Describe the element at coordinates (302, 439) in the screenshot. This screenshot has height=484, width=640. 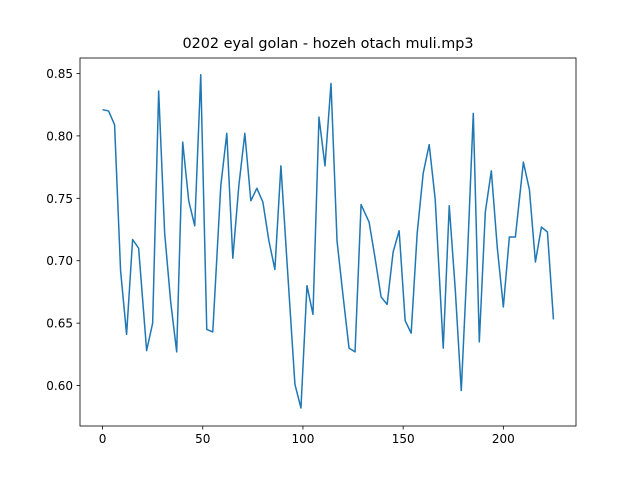
I see `x-tick-label: 100` at that location.